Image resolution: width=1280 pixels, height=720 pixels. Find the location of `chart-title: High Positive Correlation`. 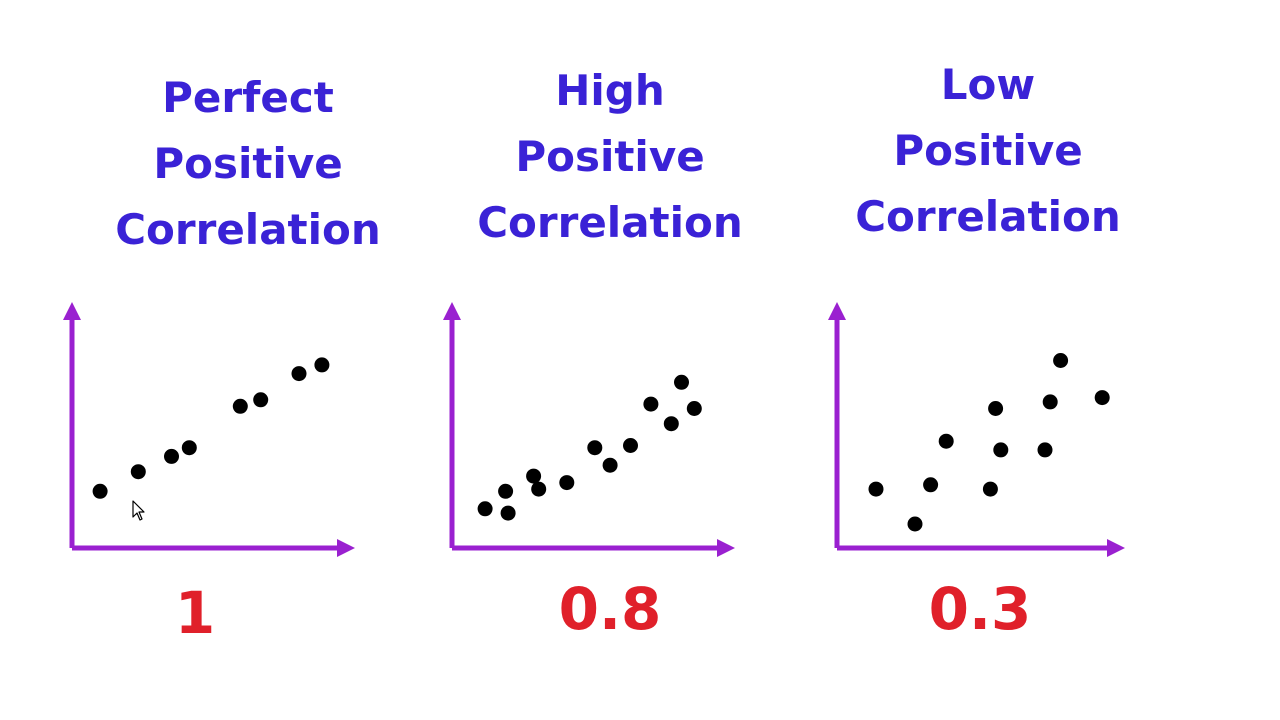

chart-title: High Positive Correlation is located at coordinates (610, 157).